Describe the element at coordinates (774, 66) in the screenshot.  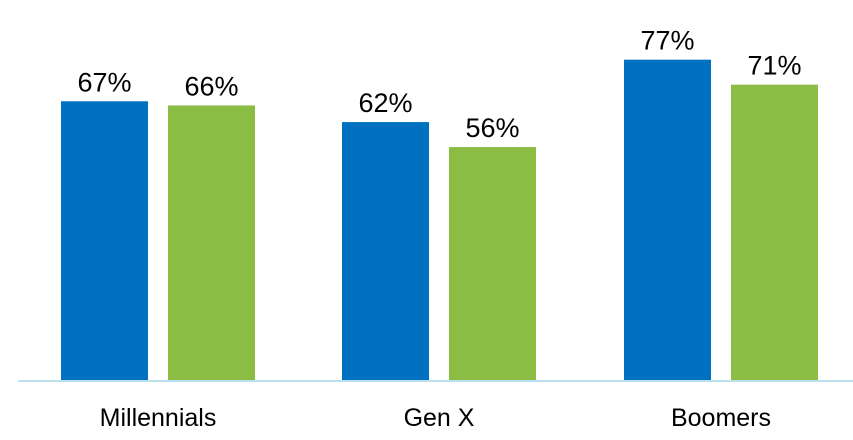
I see `value-label-boomers-series-2: 71%` at that location.